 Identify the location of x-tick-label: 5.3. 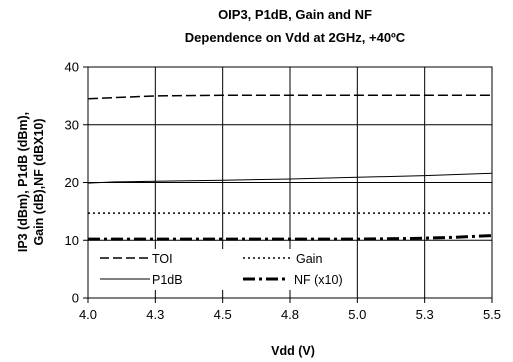
(425, 314).